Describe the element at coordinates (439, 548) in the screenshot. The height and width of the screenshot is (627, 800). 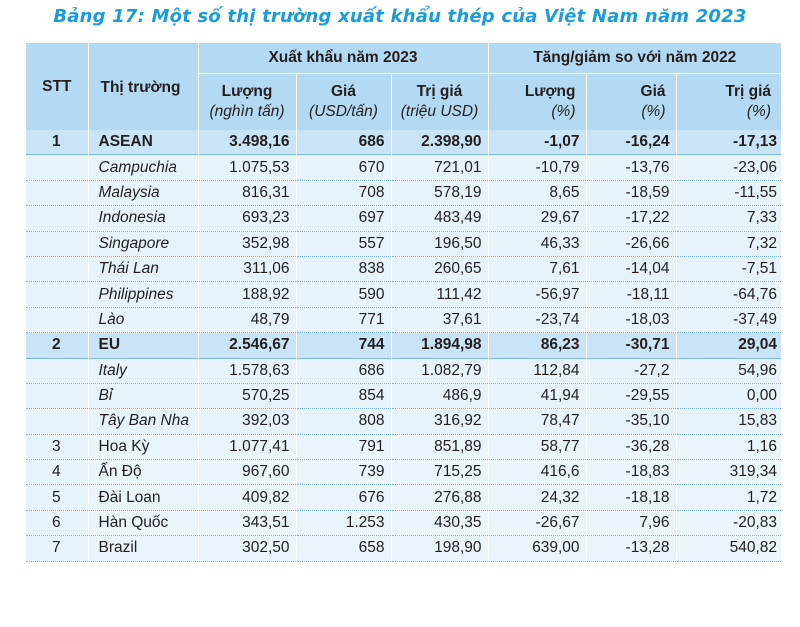
I see `row-value: 198,90` at that location.